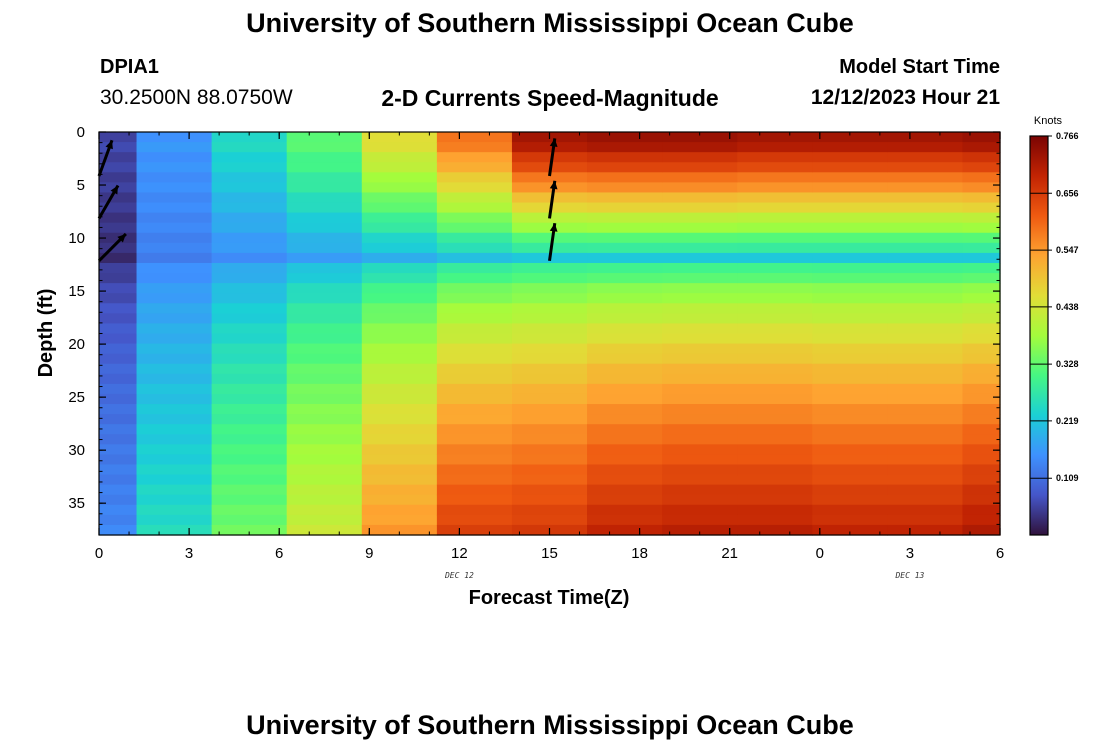  I want to click on colorbar-gradient, so click(1039, 335).